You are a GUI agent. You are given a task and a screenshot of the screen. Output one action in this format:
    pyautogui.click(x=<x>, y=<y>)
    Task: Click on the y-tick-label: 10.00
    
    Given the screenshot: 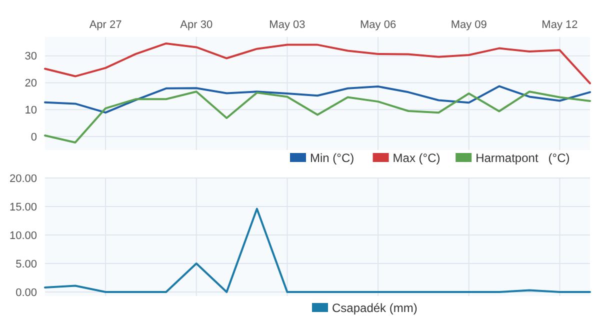 What is the action you would take?
    pyautogui.click(x=23, y=236)
    